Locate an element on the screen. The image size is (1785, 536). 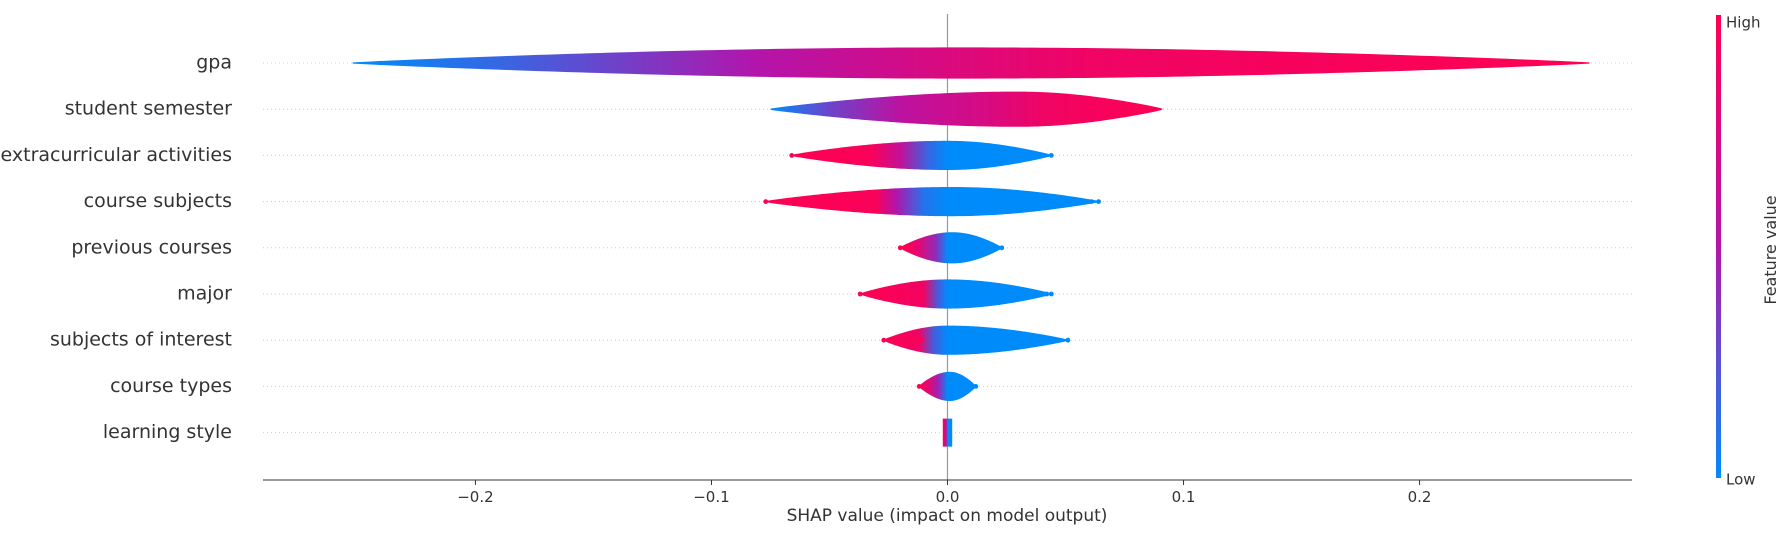
x-axis-title: SHAP value (impact on model output) is located at coordinates (947, 516).